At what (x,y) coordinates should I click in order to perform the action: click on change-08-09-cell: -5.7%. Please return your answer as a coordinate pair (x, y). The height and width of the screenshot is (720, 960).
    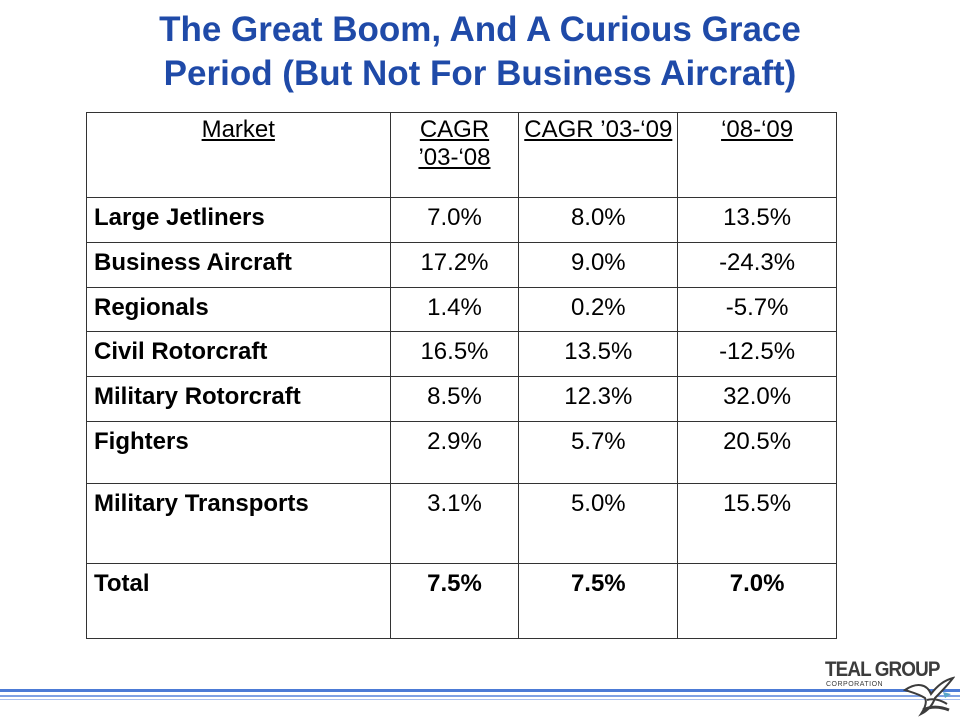
    Looking at the image, I should click on (757, 309).